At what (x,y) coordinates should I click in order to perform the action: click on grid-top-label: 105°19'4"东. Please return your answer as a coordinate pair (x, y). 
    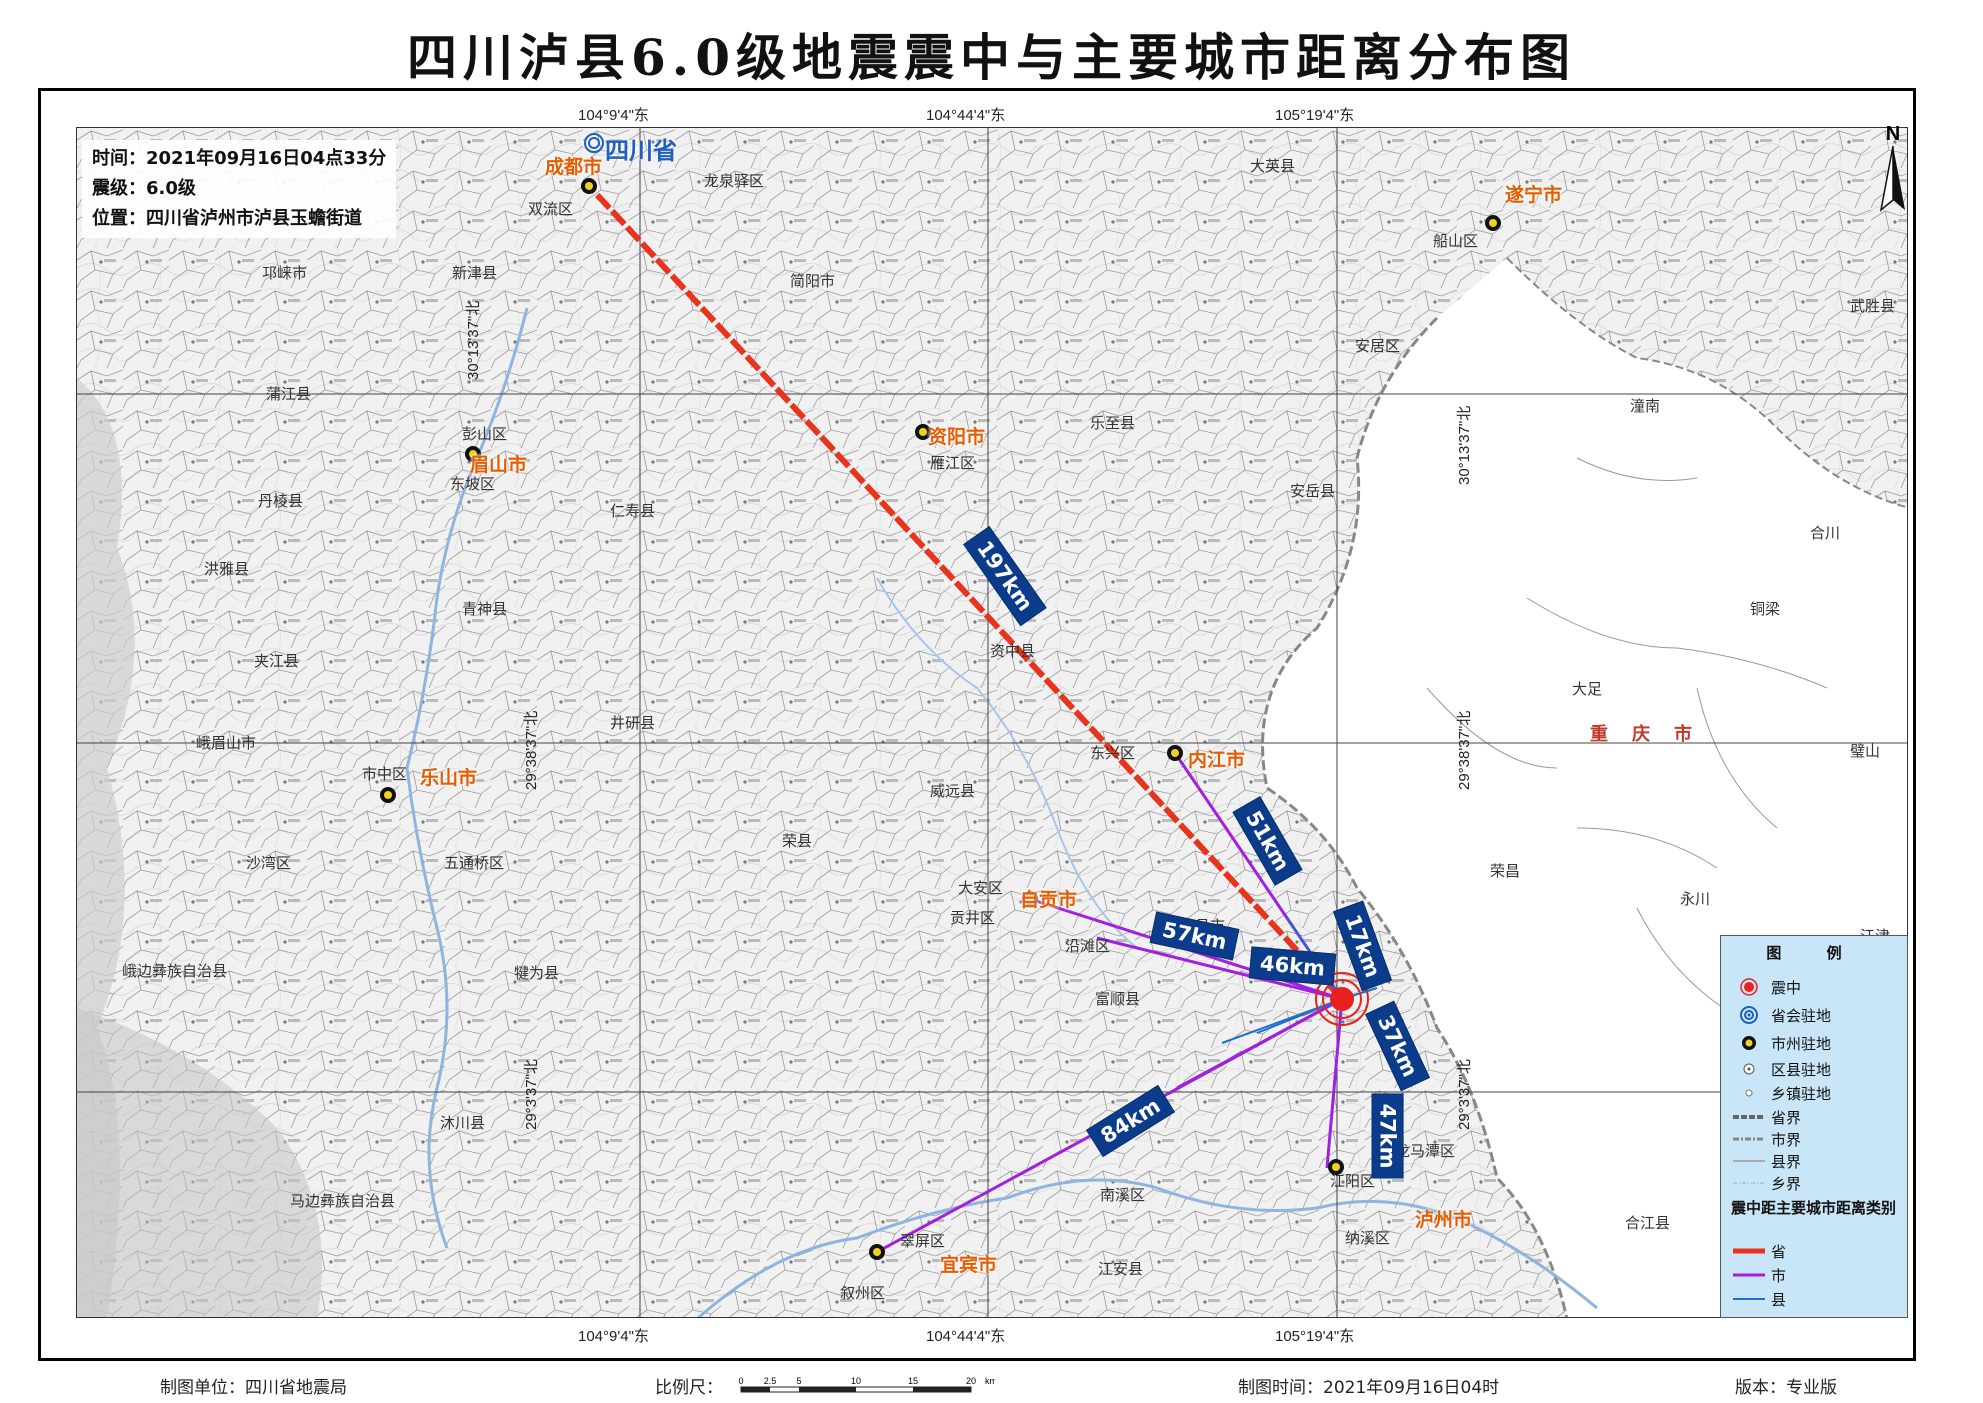
    Looking at the image, I should click on (1315, 115).